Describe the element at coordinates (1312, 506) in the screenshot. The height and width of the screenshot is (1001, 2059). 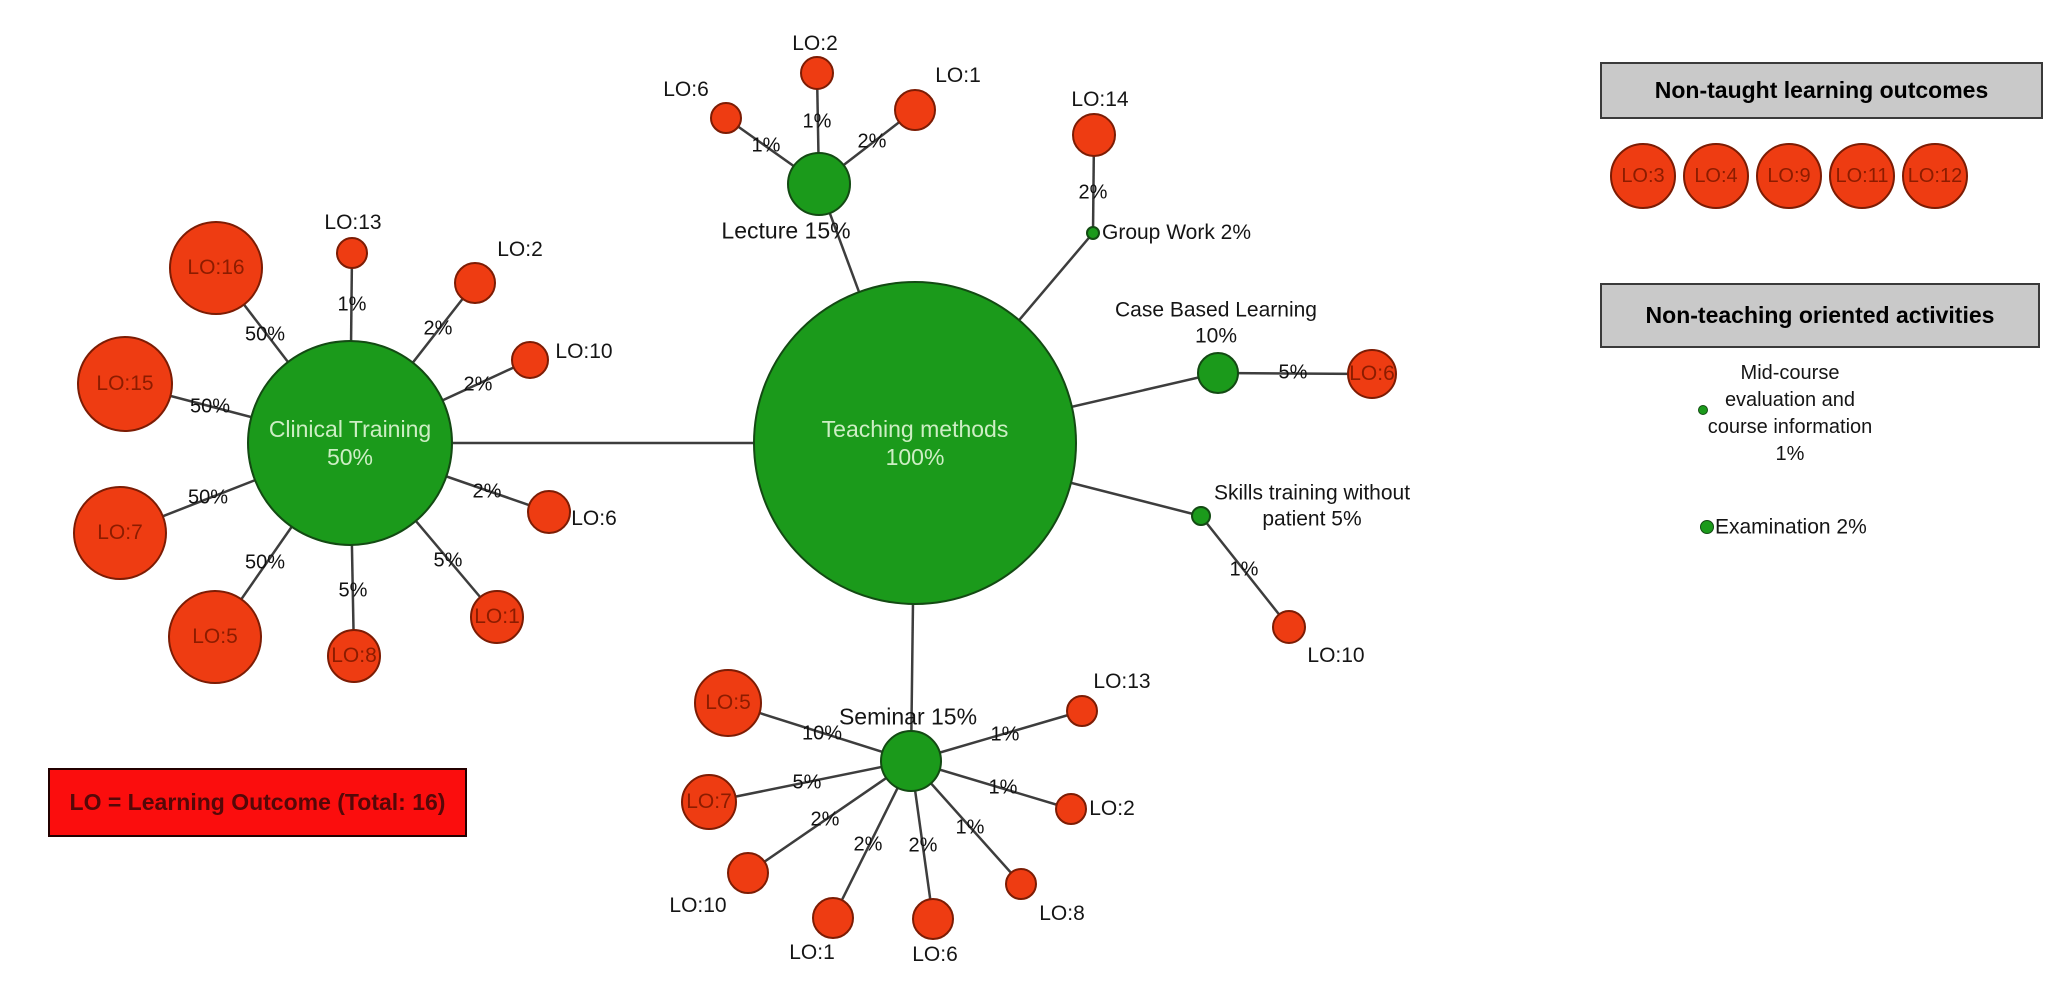
I see `node-label-skills-training: Skills training without patient 5%` at that location.